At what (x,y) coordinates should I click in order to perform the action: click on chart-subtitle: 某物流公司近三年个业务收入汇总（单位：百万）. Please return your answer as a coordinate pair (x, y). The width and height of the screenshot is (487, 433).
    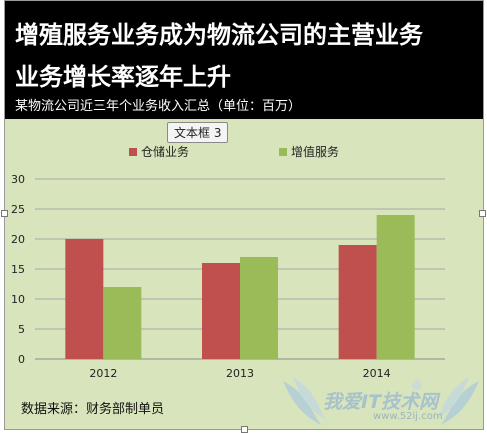
    Looking at the image, I should click on (158, 106).